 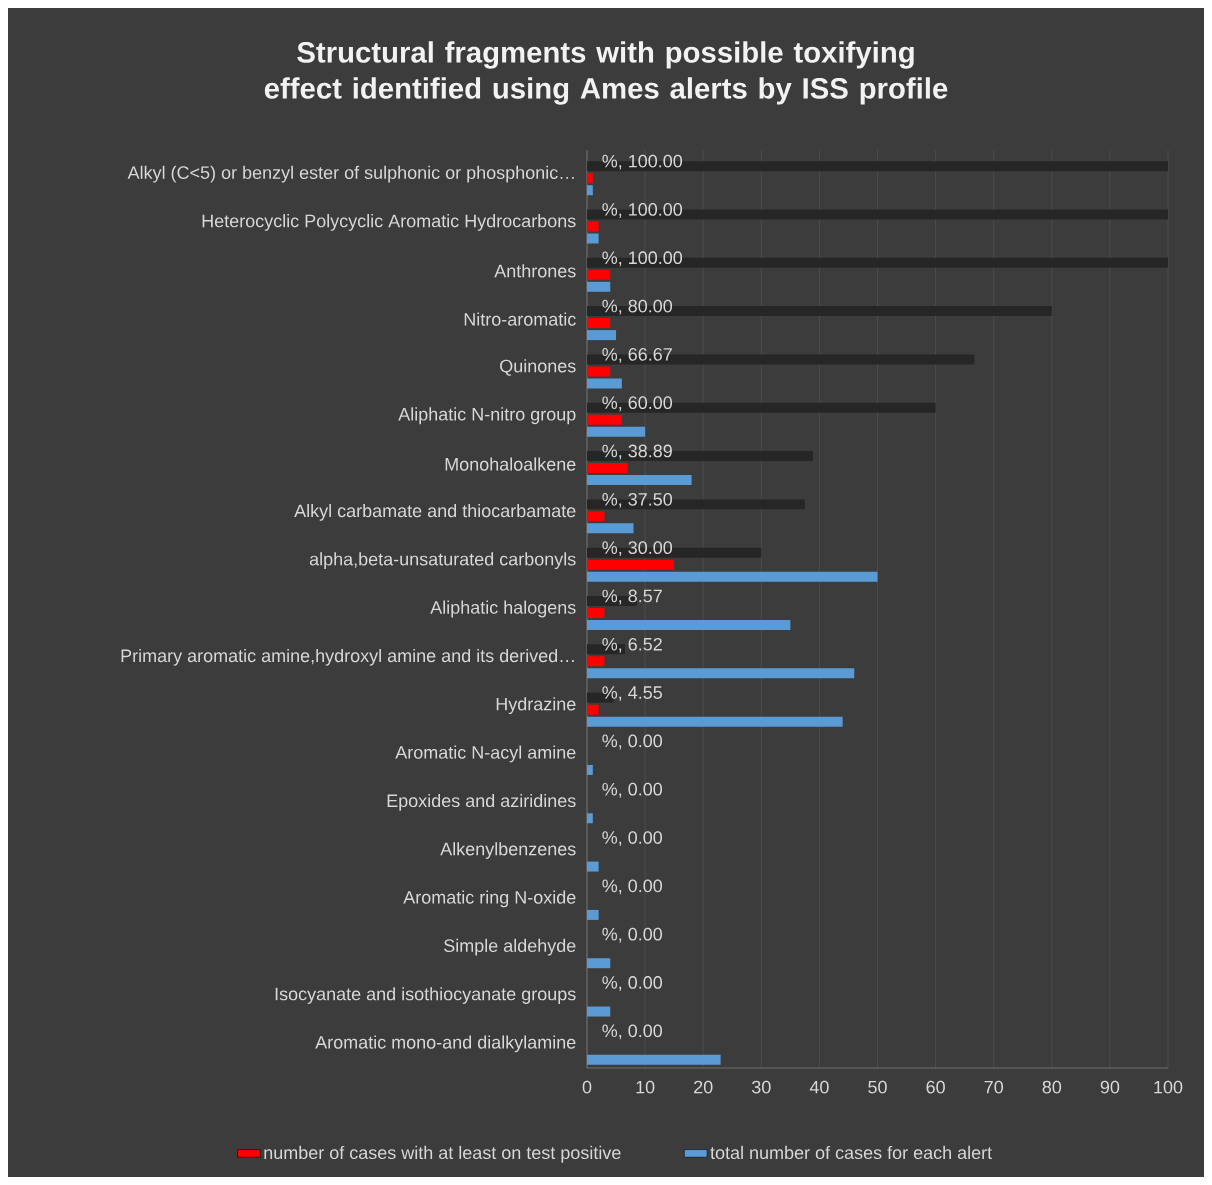 I want to click on x-tick-label: 10, so click(x=645, y=1087).